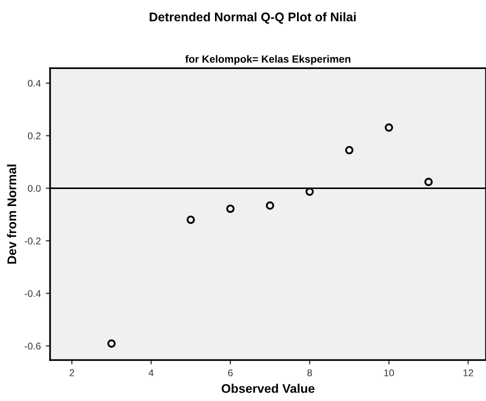 This screenshot has height=401, width=486. I want to click on chart-subtitle: for Kelompok= Kelas Eksperimen, so click(267, 60).